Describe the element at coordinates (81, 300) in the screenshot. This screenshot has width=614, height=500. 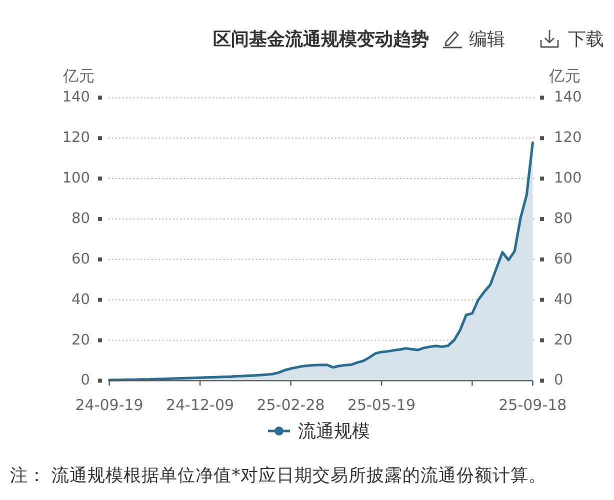
I see `y-tick-label: 40` at that location.